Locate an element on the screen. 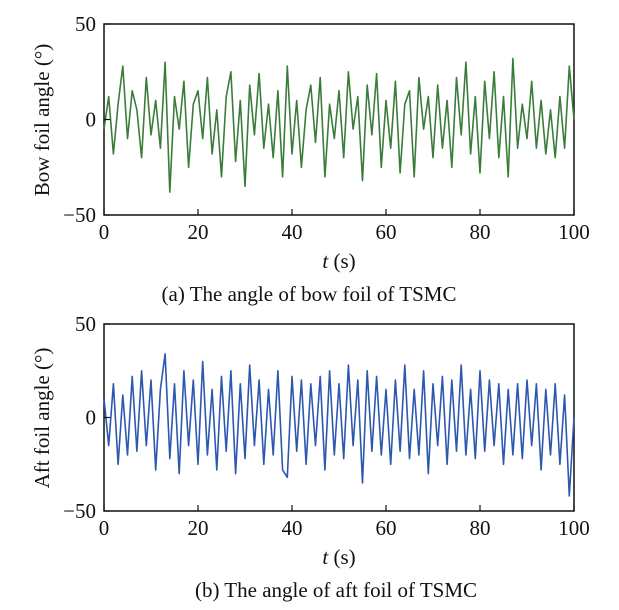 The height and width of the screenshot is (610, 619). y-axis-label-a: Bow foil angle (°) is located at coordinates (42, 120).